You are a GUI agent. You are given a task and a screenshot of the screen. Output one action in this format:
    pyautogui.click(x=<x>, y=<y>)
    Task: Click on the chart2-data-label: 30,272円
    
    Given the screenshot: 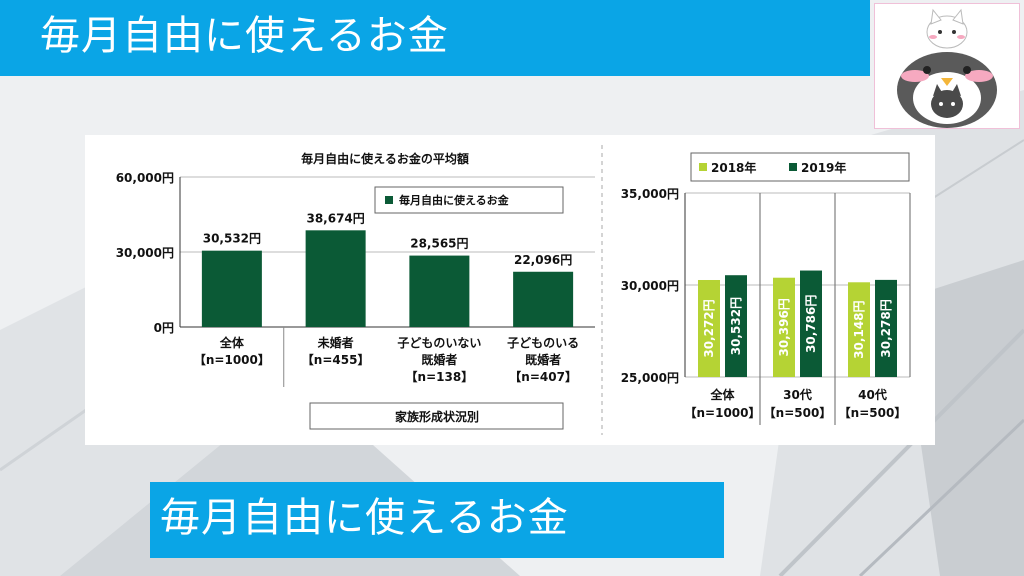 What is the action you would take?
    pyautogui.click(x=709, y=328)
    